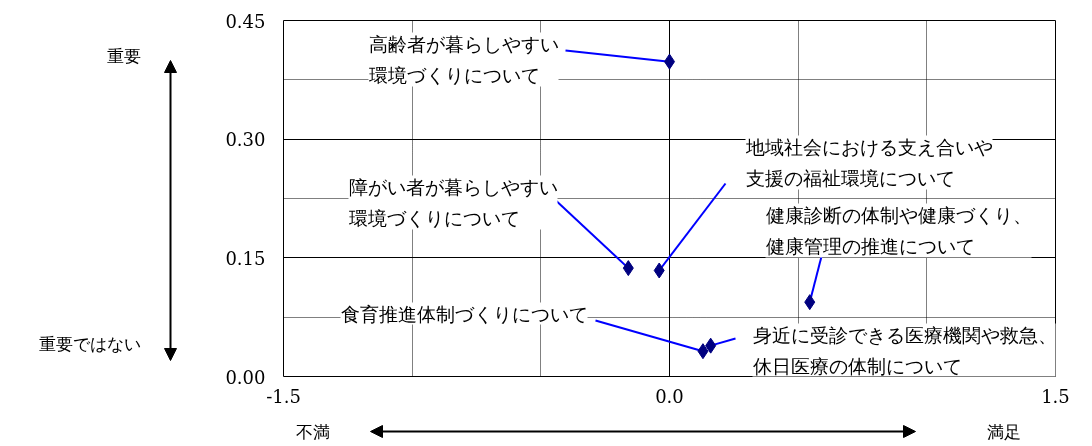  What do you see at coordinates (464, 313) in the screenshot?
I see `annotation: 食育推進体制づくりについて` at bounding box center [464, 313].